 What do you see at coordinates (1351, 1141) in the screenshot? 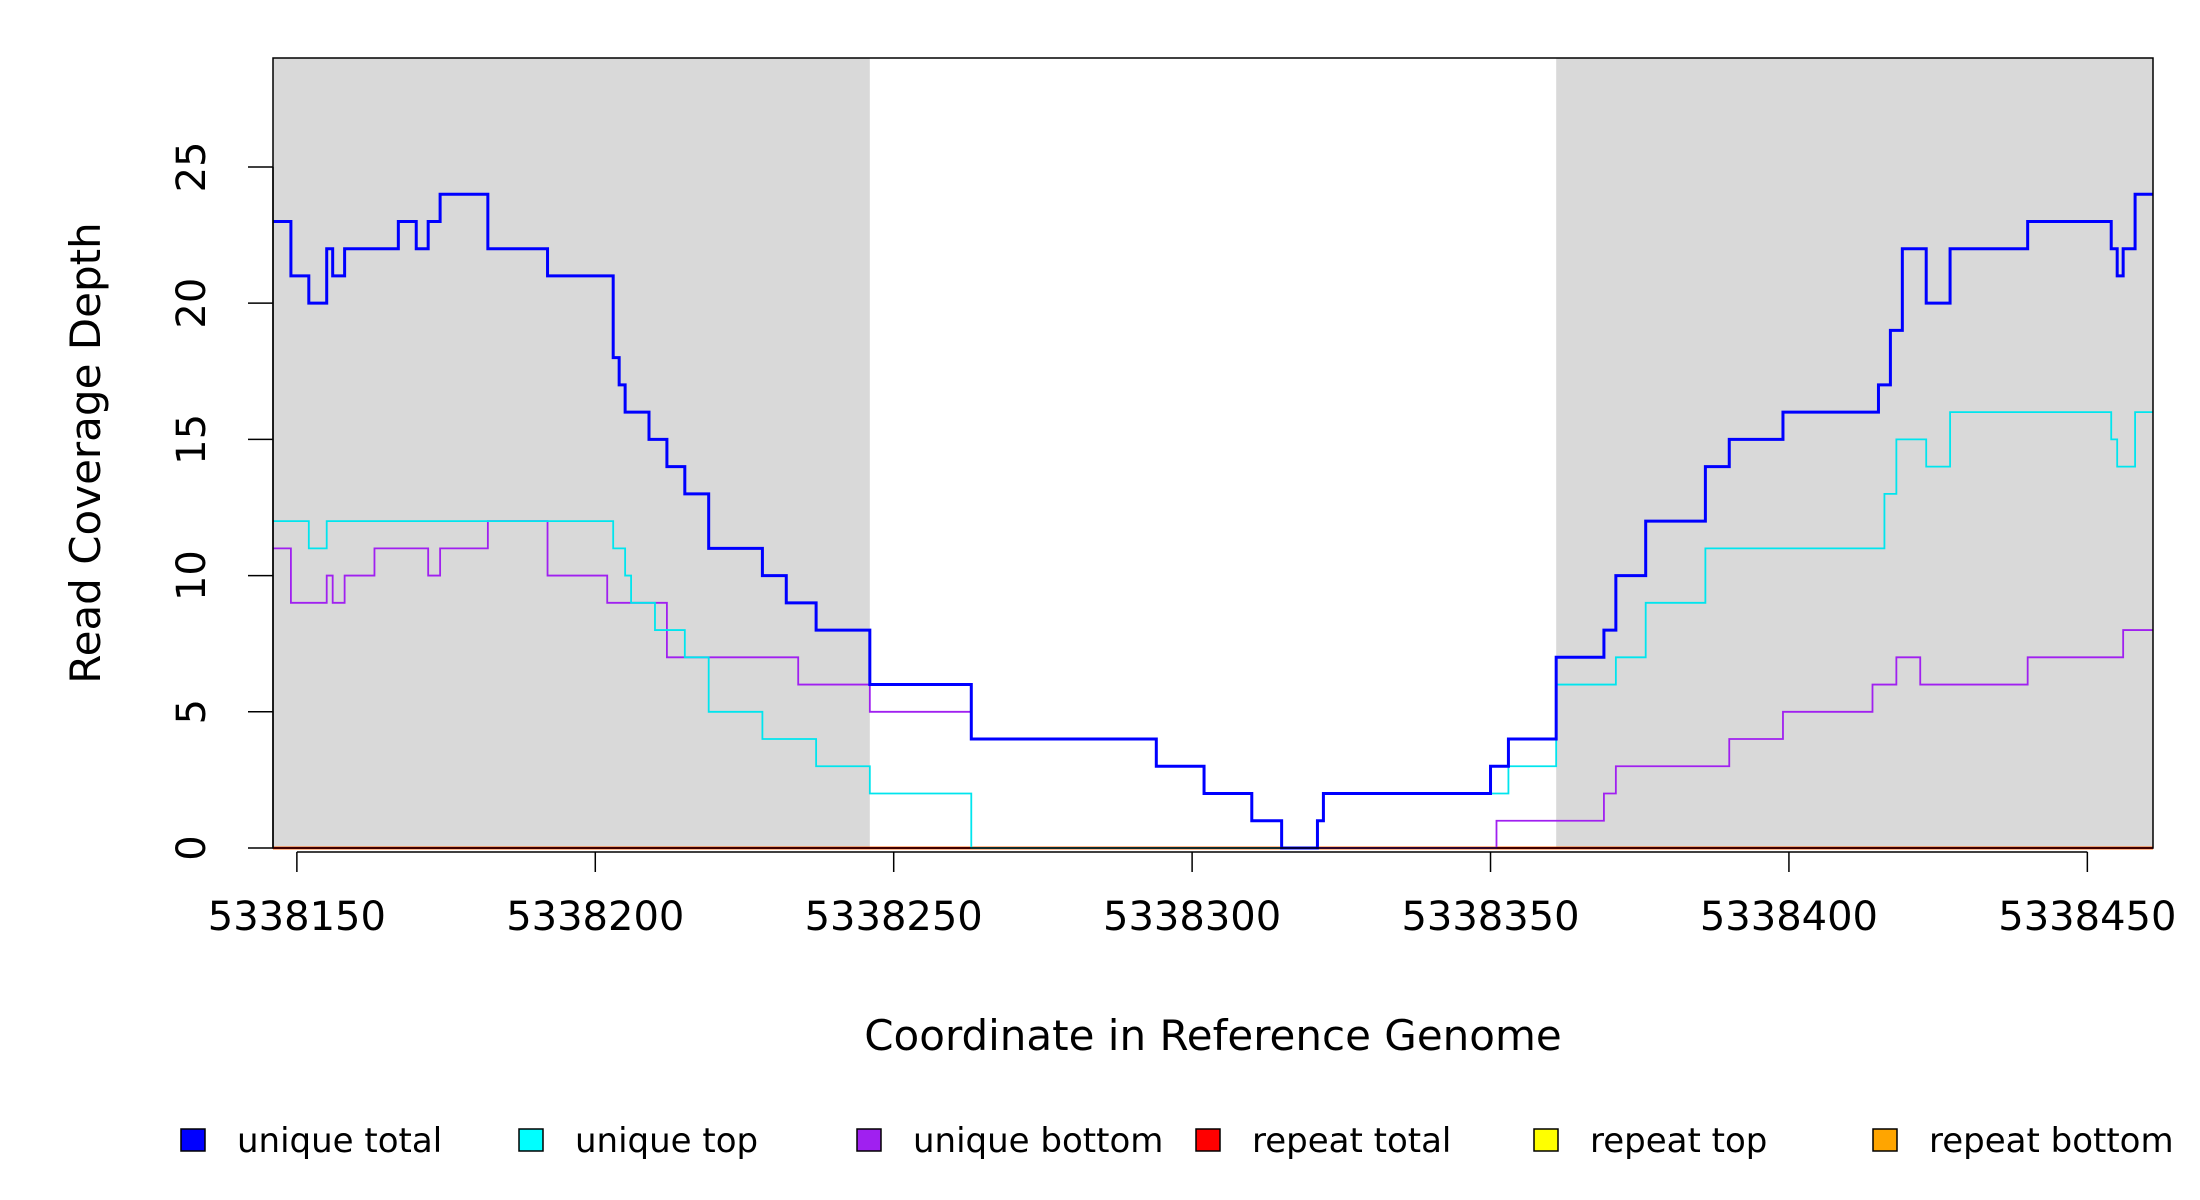
I see `legend-label: repeat total` at bounding box center [1351, 1141].